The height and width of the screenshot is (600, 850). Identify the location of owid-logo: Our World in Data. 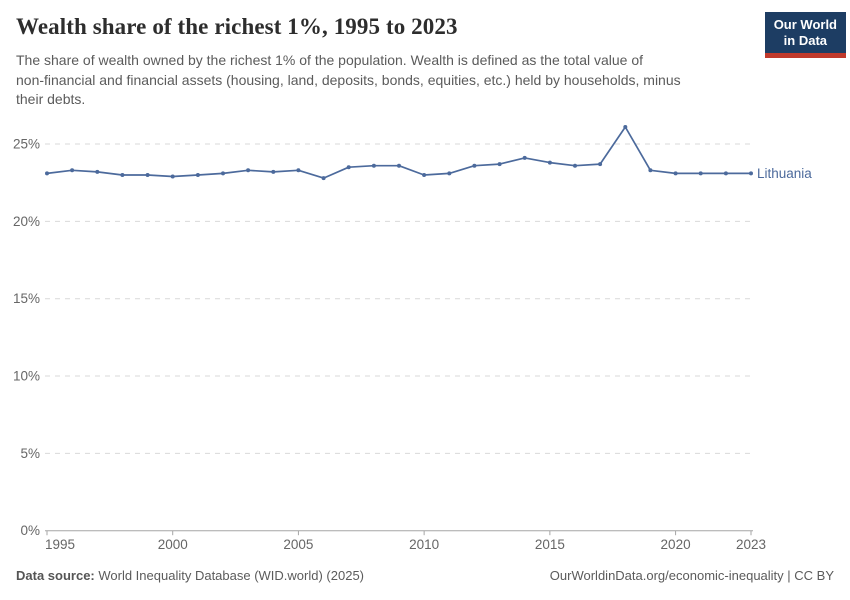
(805, 35).